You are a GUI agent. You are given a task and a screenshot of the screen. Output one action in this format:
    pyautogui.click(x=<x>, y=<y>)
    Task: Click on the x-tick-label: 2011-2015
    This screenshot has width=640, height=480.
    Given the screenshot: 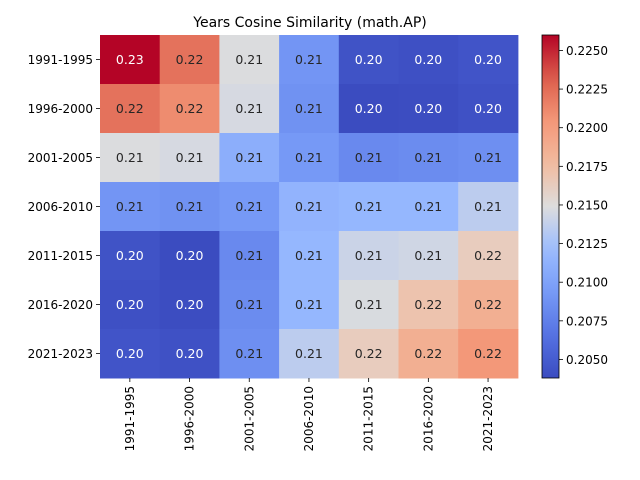 What is the action you would take?
    pyautogui.click(x=369, y=418)
    